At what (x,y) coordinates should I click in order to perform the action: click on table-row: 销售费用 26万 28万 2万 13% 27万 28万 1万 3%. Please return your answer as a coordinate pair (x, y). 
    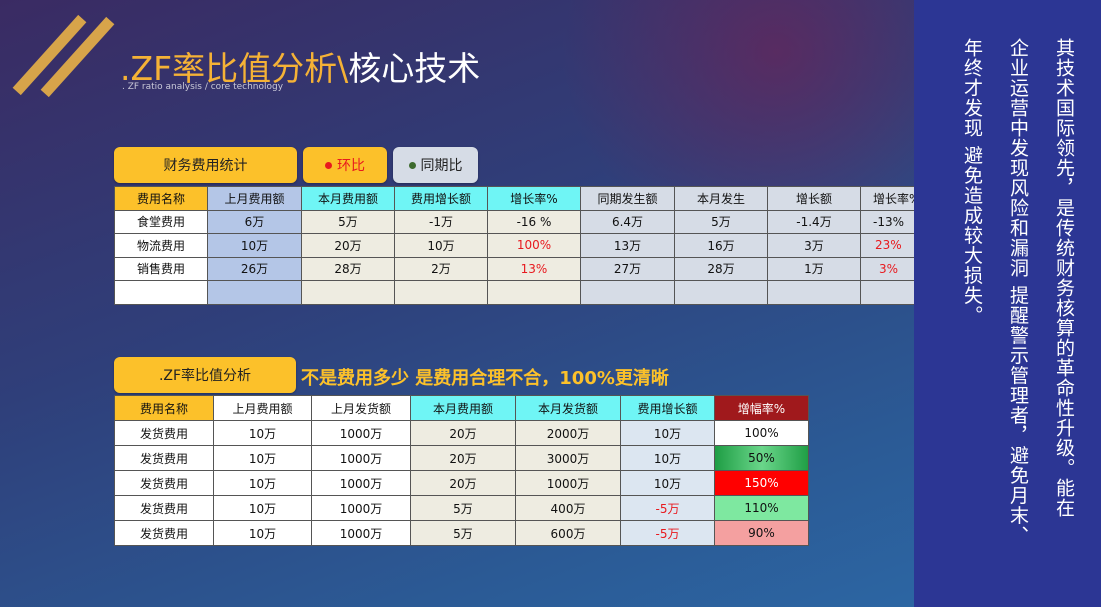
    Looking at the image, I should click on (515, 268).